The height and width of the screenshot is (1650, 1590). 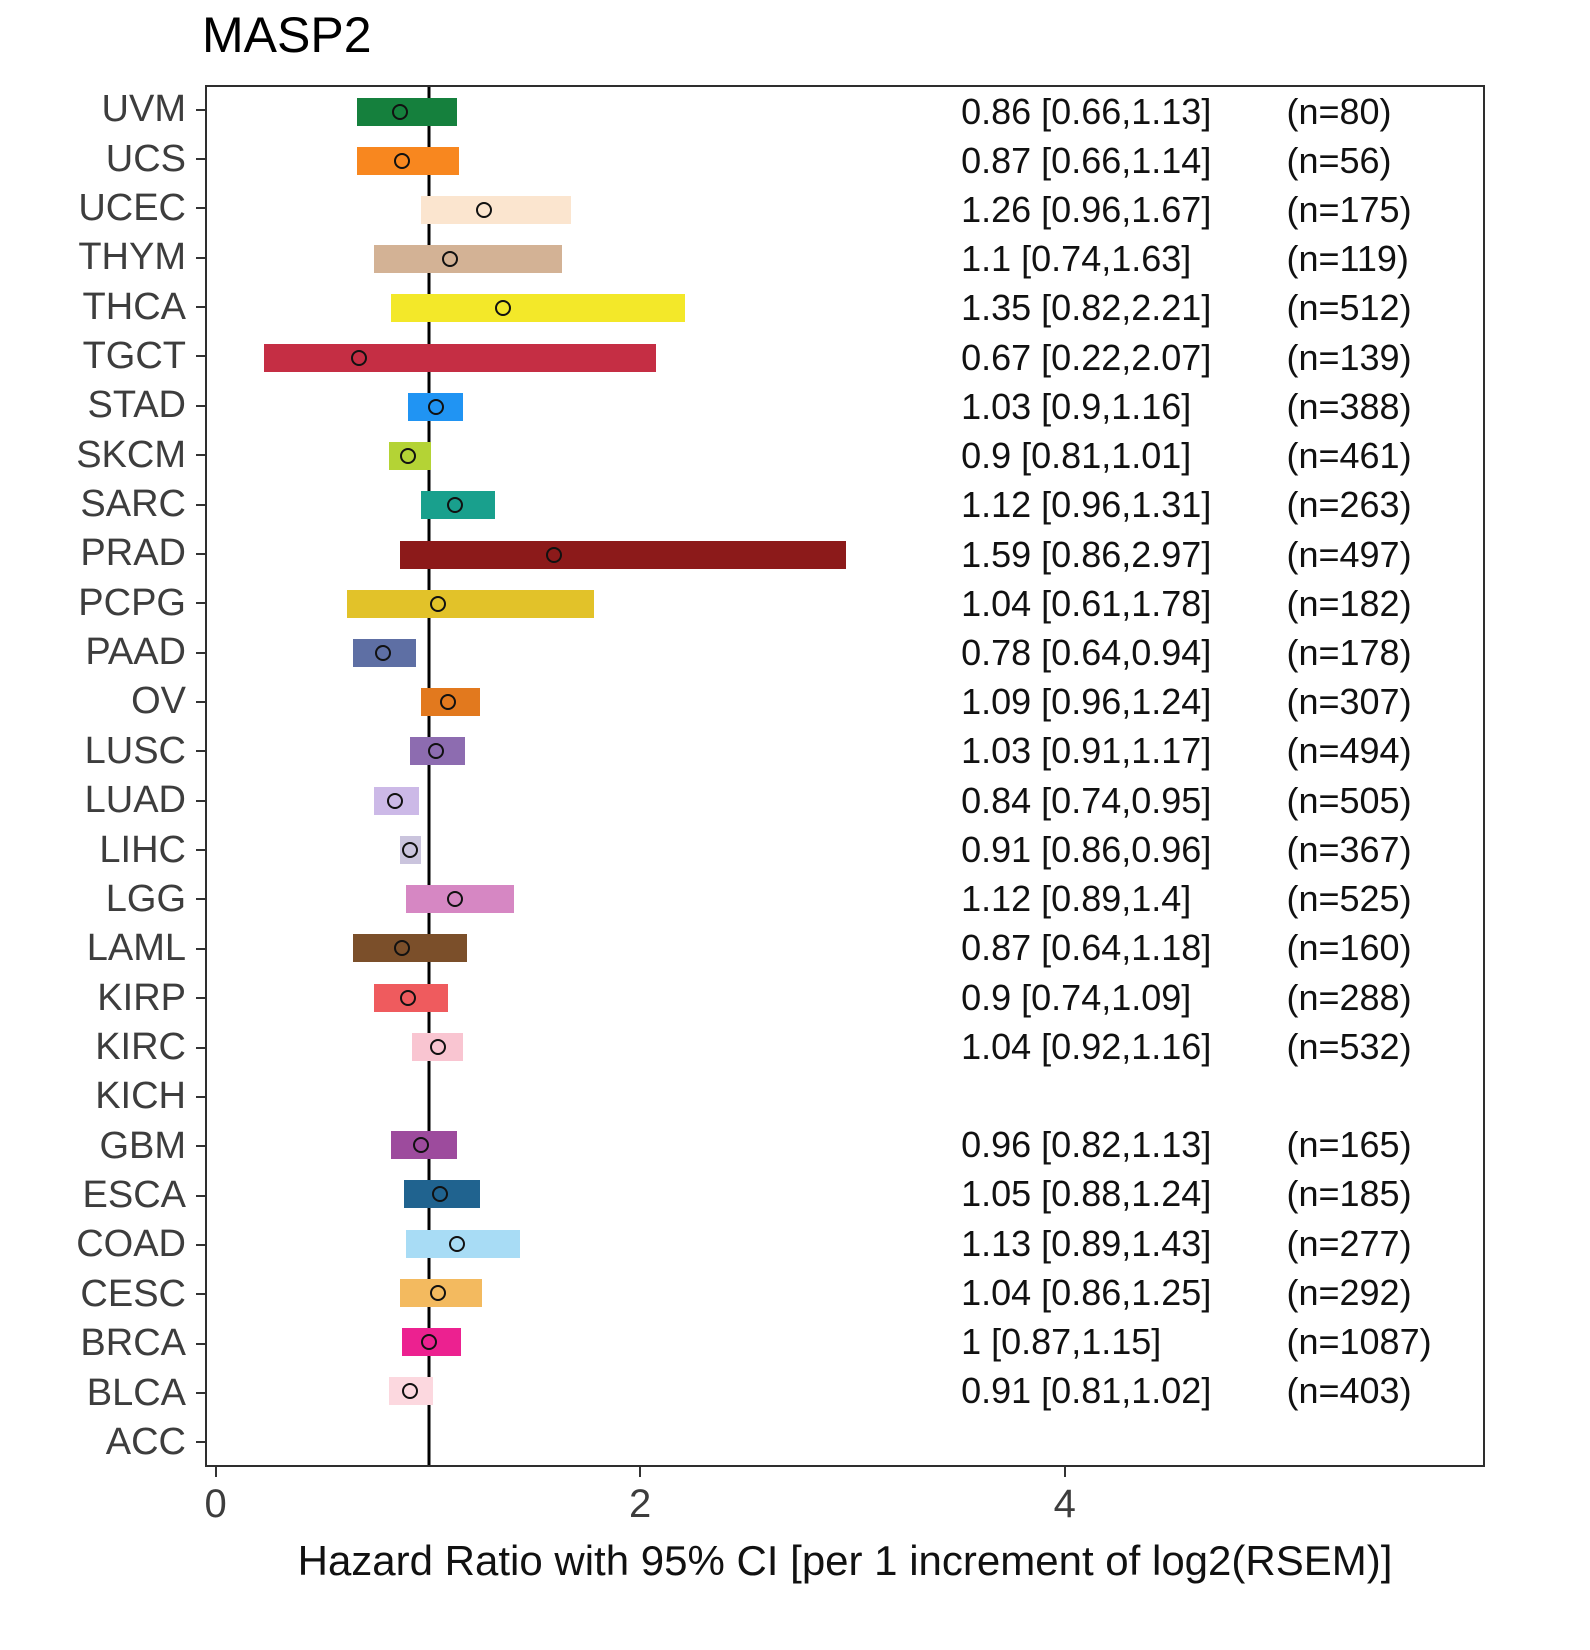 I want to click on sample-size-text: (n=525), so click(x=1349, y=899).